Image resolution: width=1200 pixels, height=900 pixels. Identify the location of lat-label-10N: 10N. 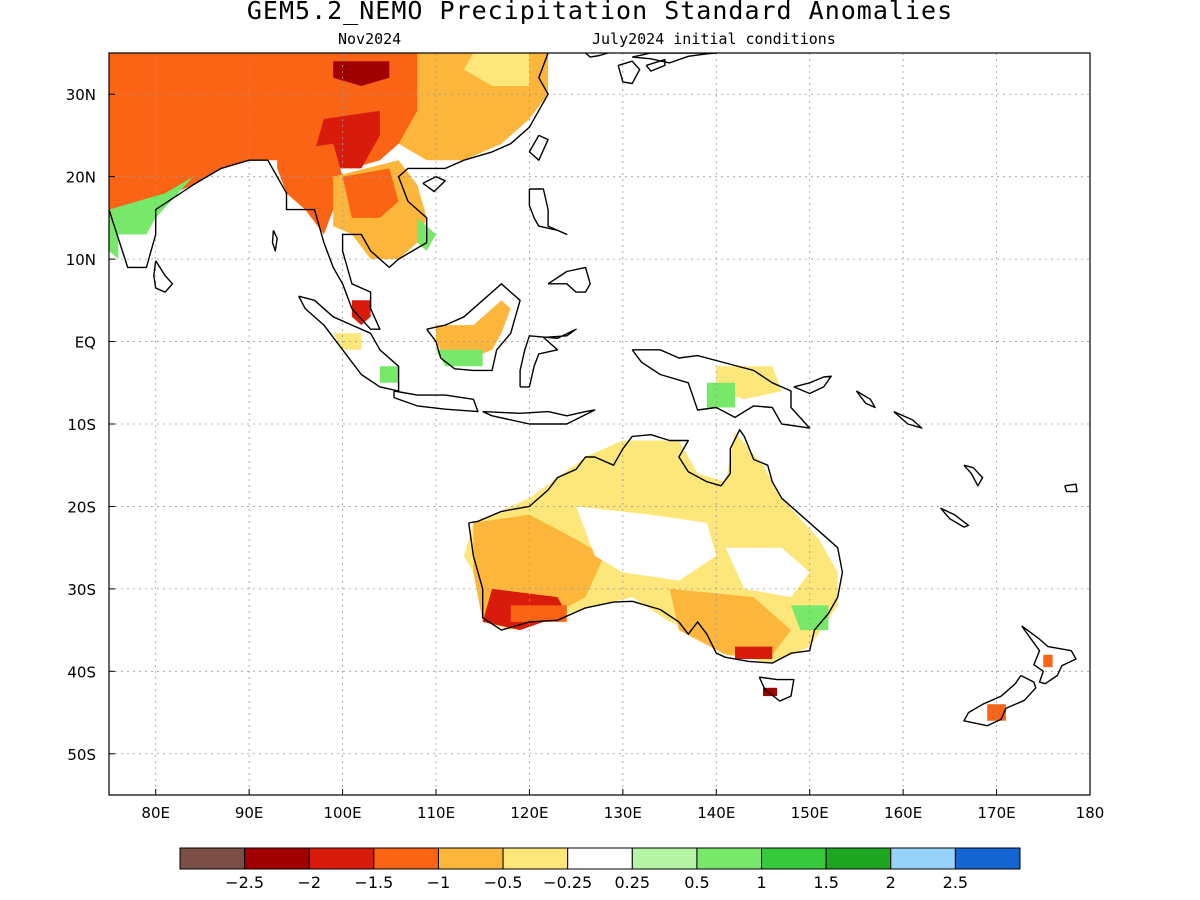
(81, 260).